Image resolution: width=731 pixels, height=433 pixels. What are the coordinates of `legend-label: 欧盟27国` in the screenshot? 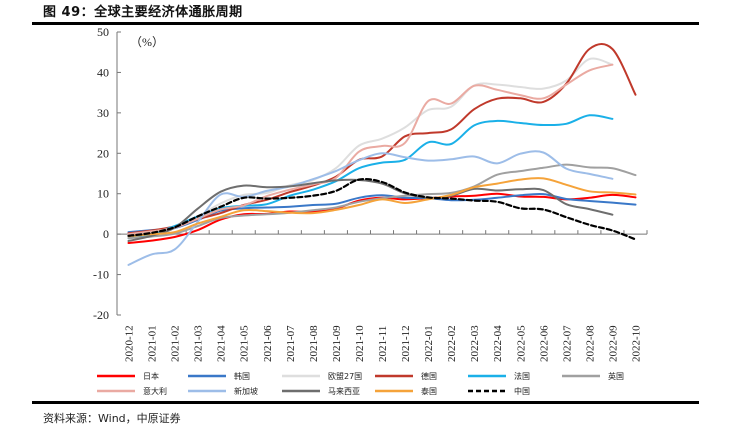 It's located at (345, 376).